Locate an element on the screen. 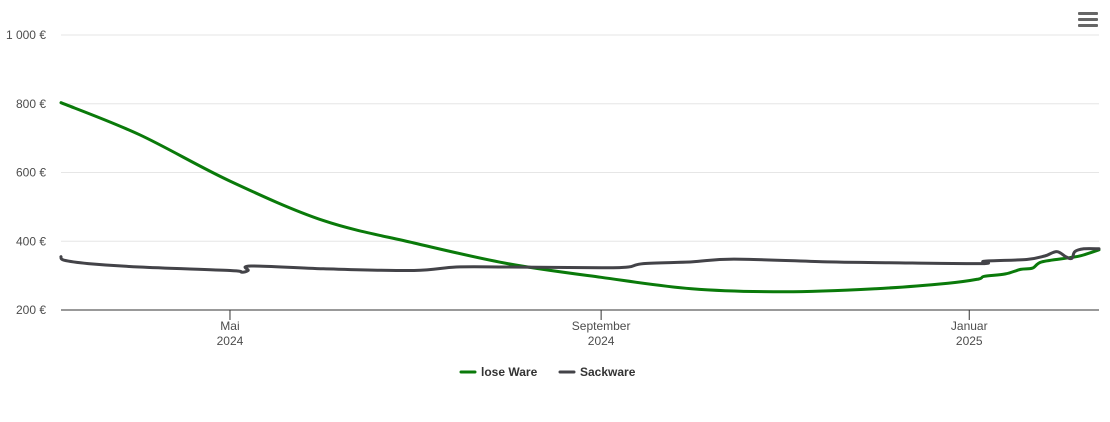 Image resolution: width=1110 pixels, height=422 pixels. x-tick-month-label: Mai is located at coordinates (229, 326).